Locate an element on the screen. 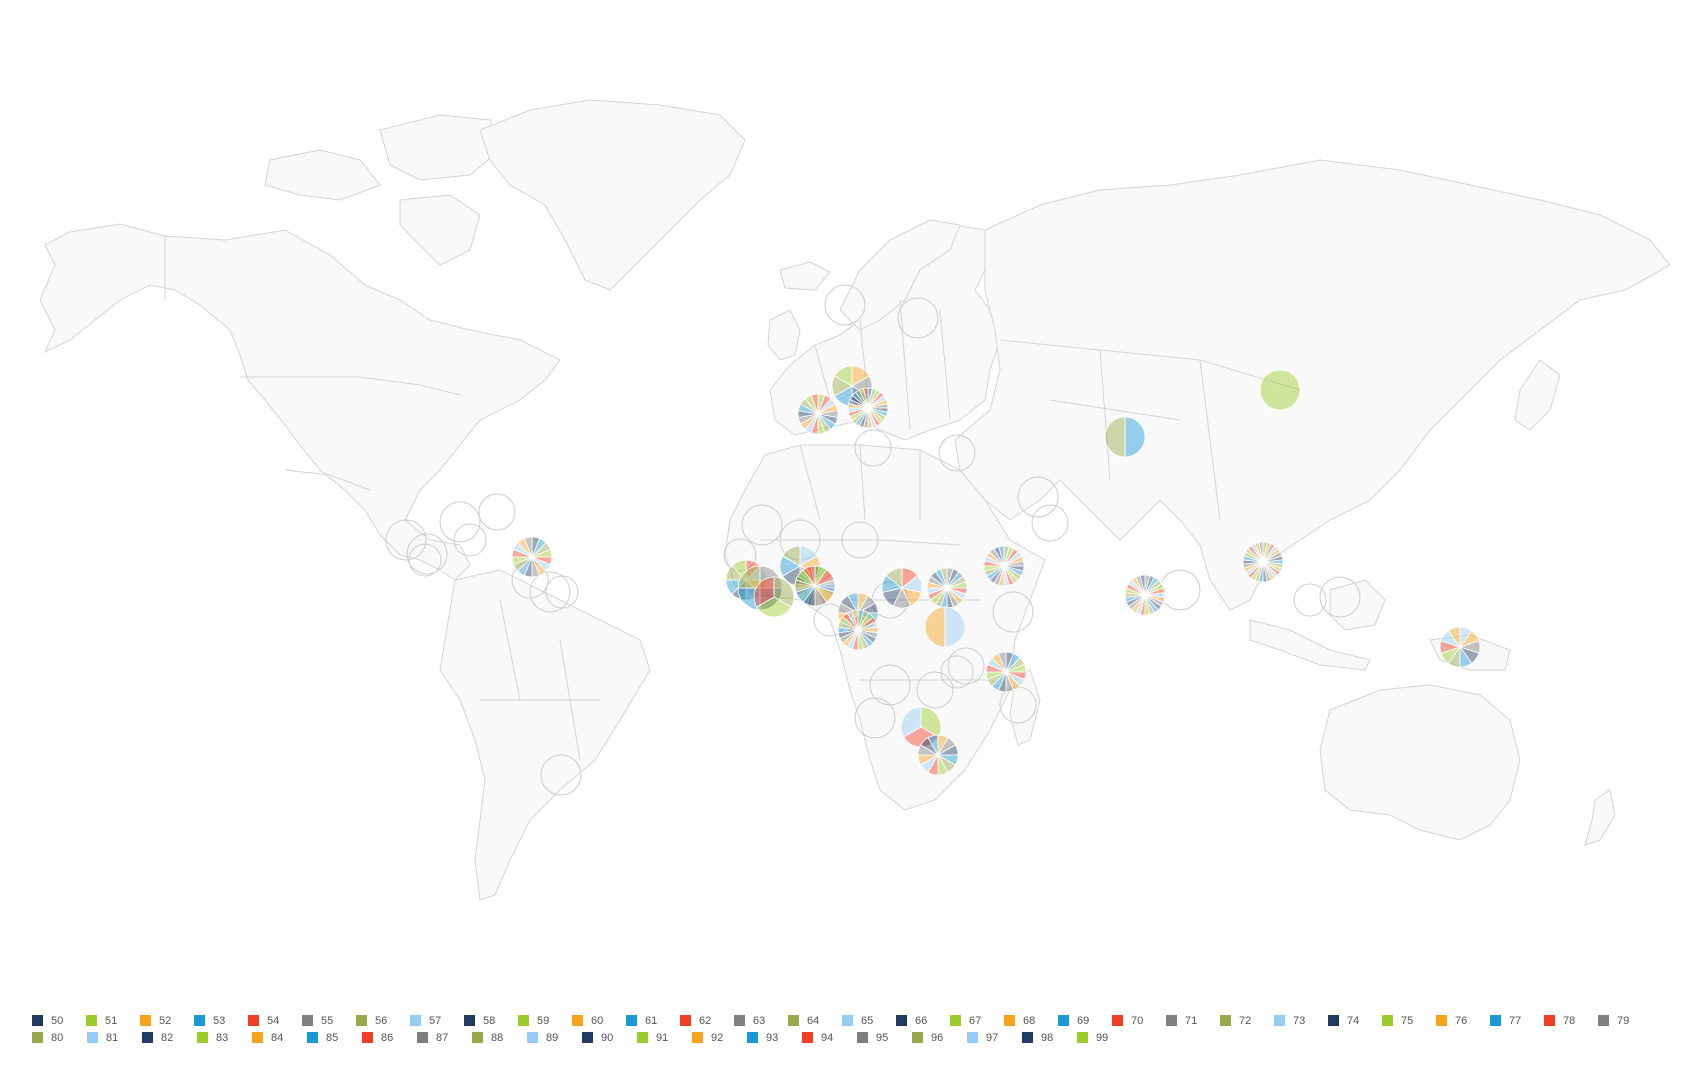  legend-item: 53 is located at coordinates (221, 1020).